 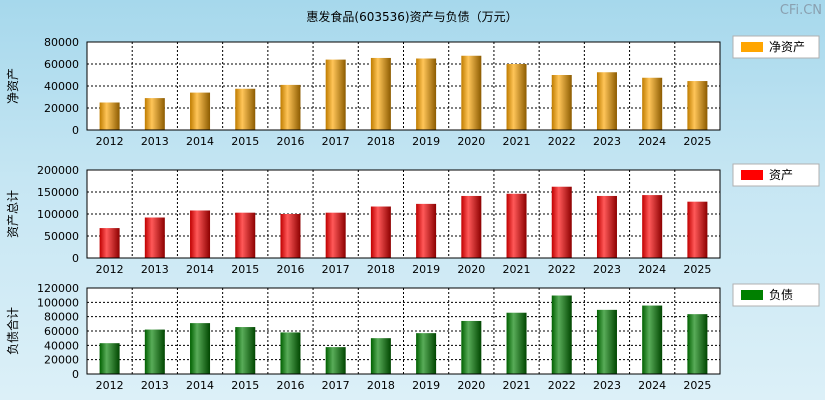 What do you see at coordinates (471, 92) in the screenshot?
I see `bar-net-assets-2020` at bounding box center [471, 92].